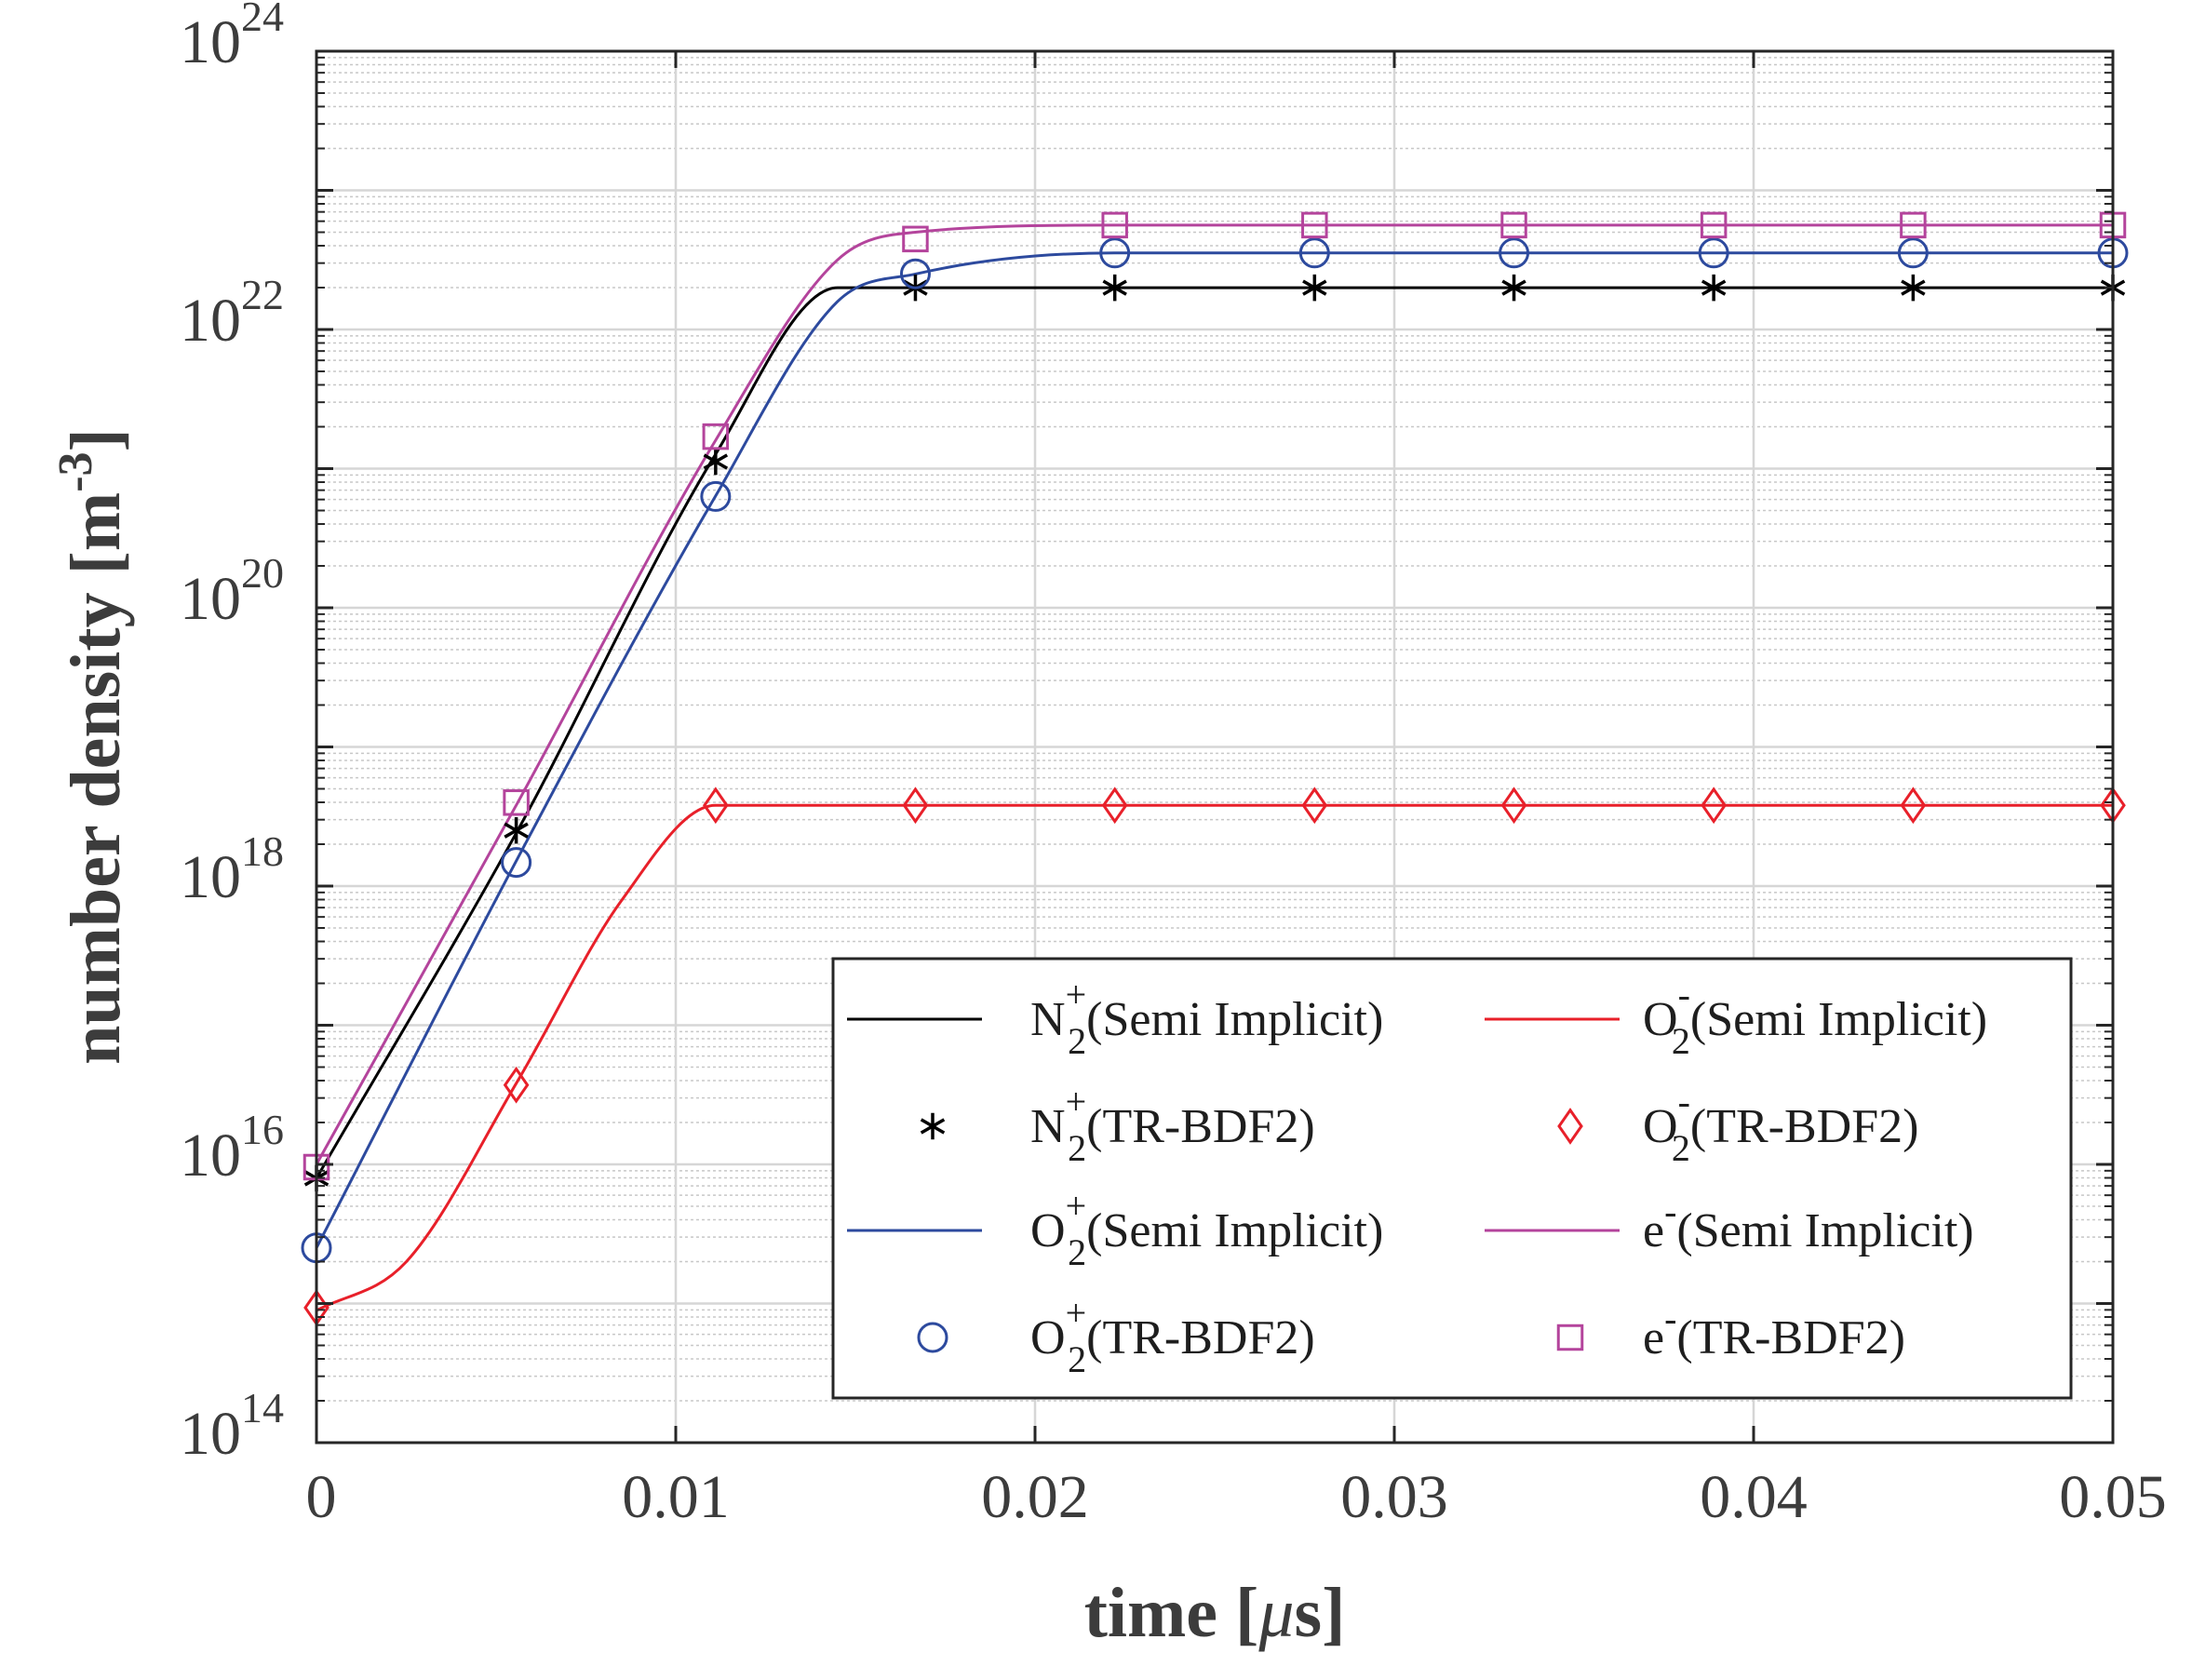 The width and height of the screenshot is (2192, 1680). Describe the element at coordinates (1215, 1613) in the screenshot. I see `x-axis-title: time [μs]` at that location.